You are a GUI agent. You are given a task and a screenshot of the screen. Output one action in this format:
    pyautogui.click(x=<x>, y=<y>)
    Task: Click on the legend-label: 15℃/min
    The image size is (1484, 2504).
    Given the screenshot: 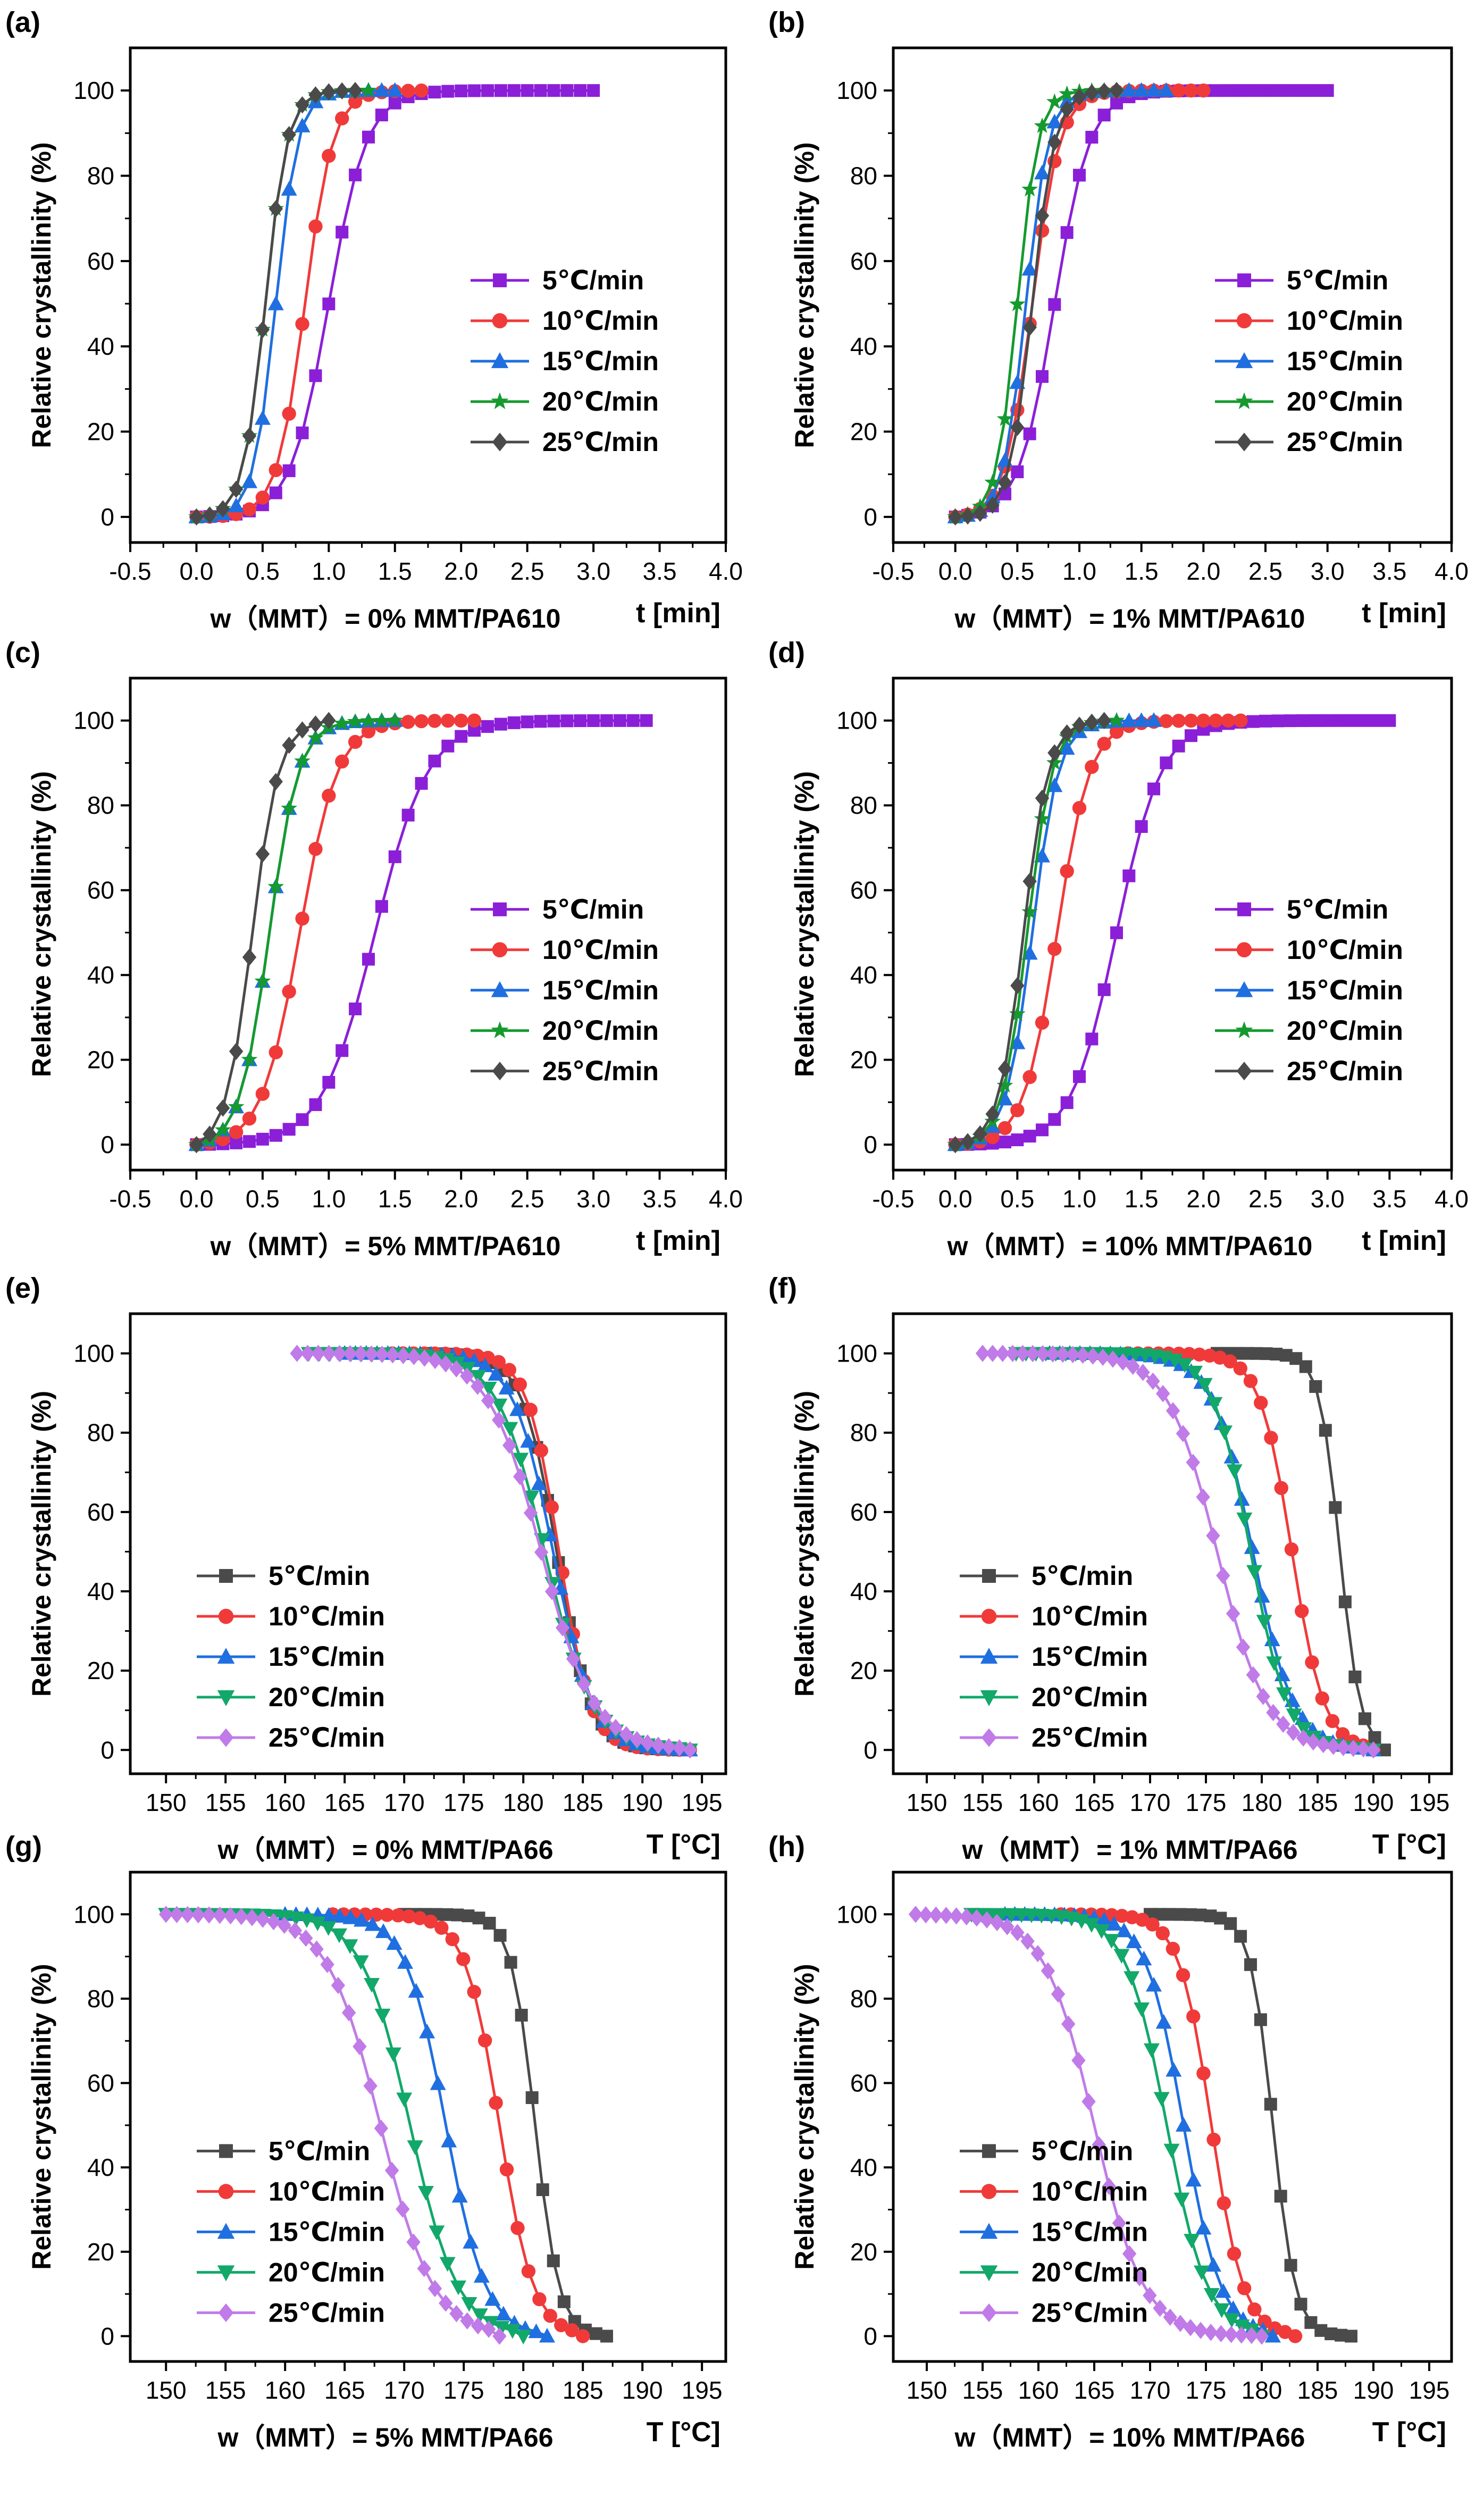 What is the action you would take?
    pyautogui.click(x=600, y=990)
    